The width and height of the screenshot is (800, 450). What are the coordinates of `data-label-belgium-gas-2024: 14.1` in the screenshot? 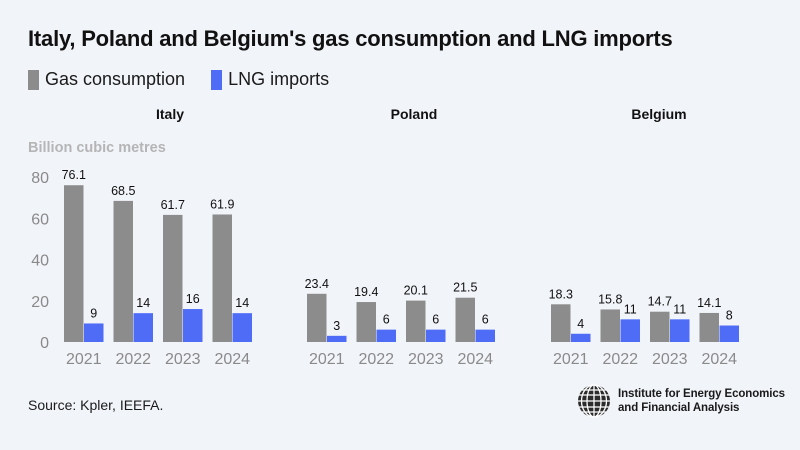 It's located at (709, 303).